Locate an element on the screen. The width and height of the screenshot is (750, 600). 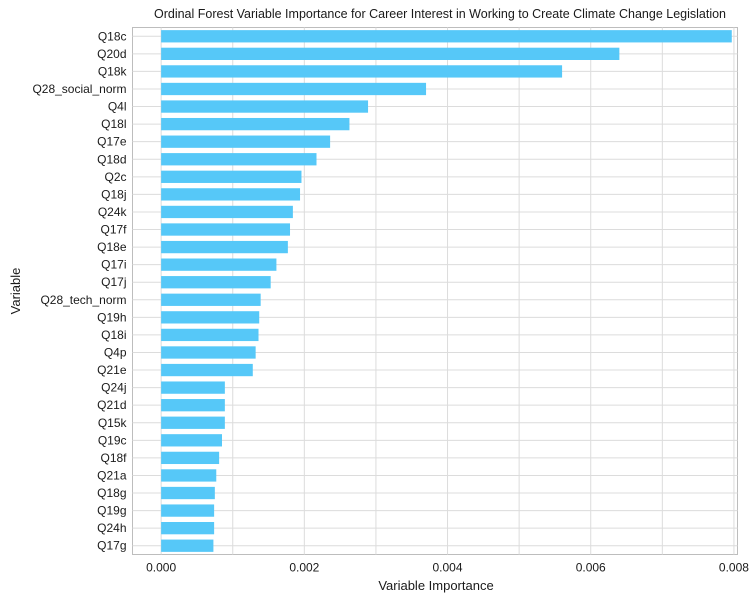
x-tick-label: 0.004 is located at coordinates (448, 568).